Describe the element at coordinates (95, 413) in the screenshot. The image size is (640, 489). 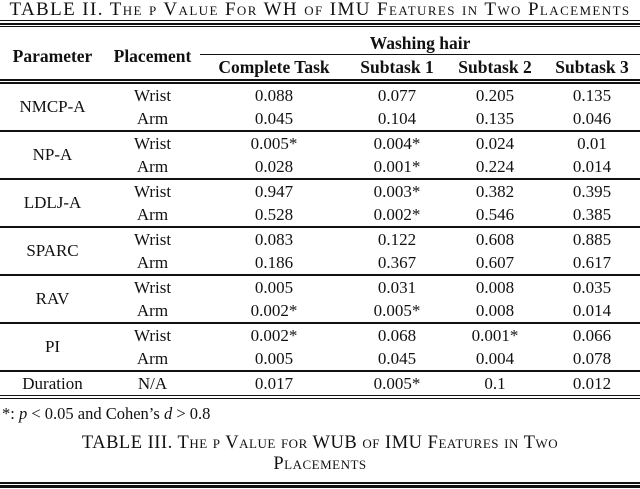
I see `footnote-middle-text: < 0.05 and Cohen’s` at that location.